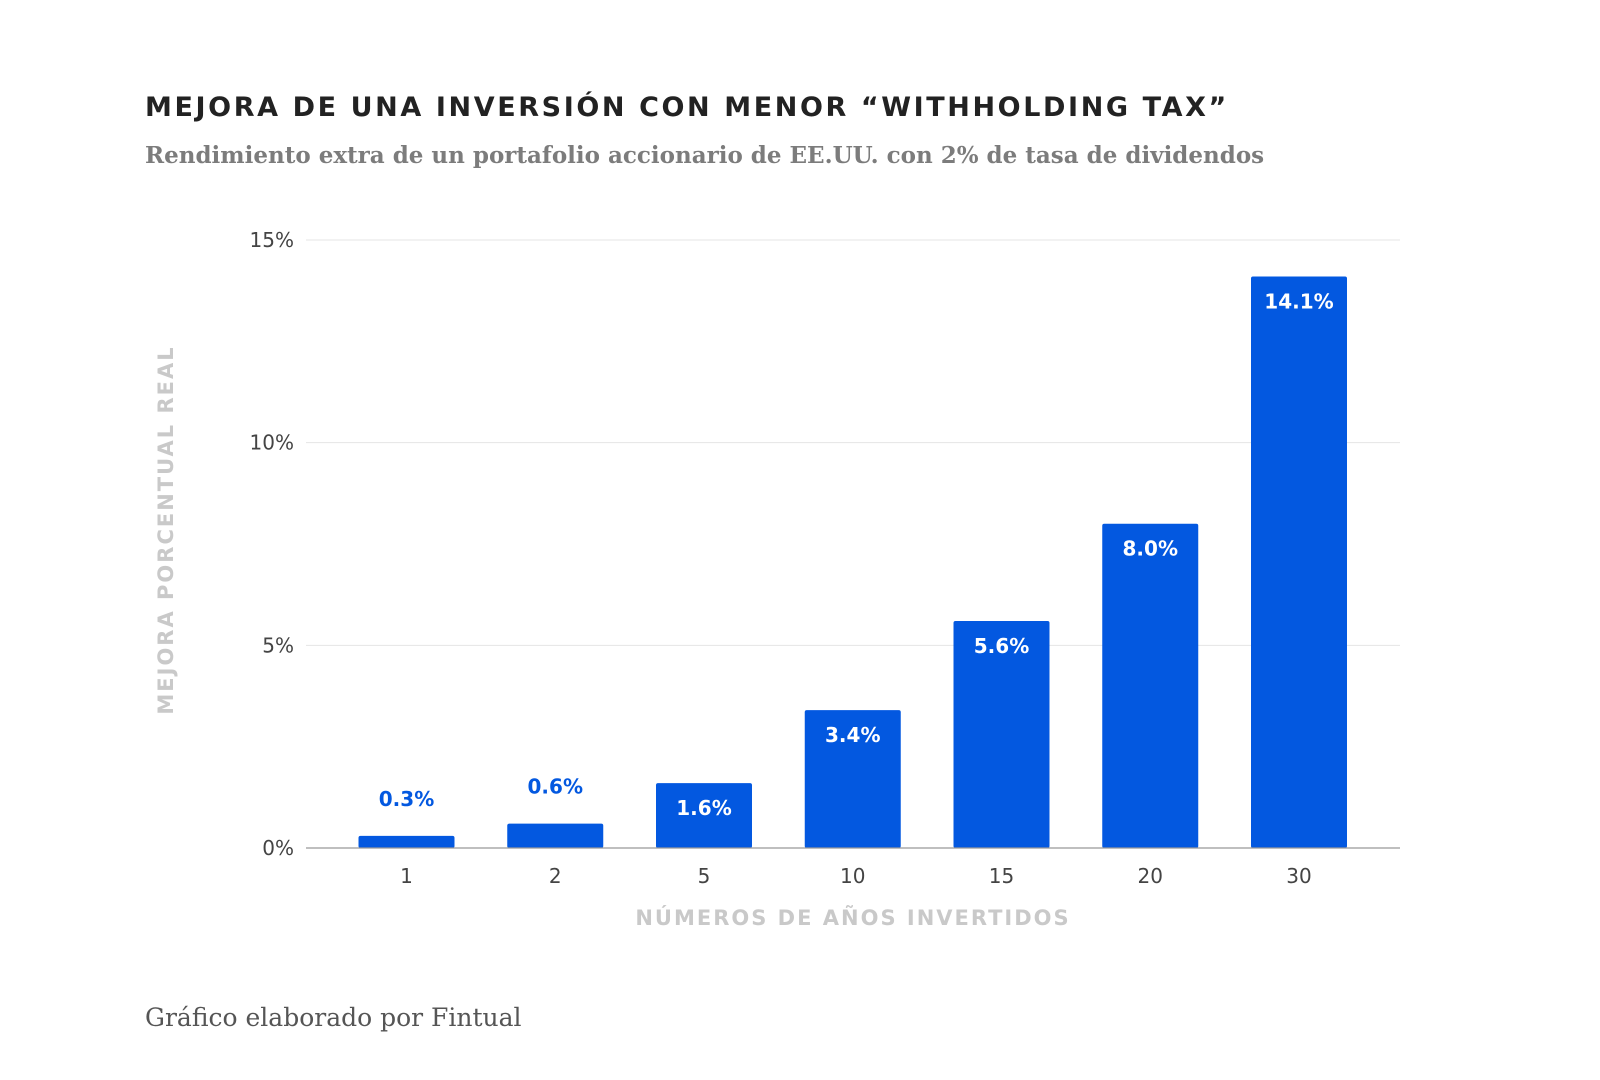  I want to click on x-tick-label: 2, so click(555, 876).